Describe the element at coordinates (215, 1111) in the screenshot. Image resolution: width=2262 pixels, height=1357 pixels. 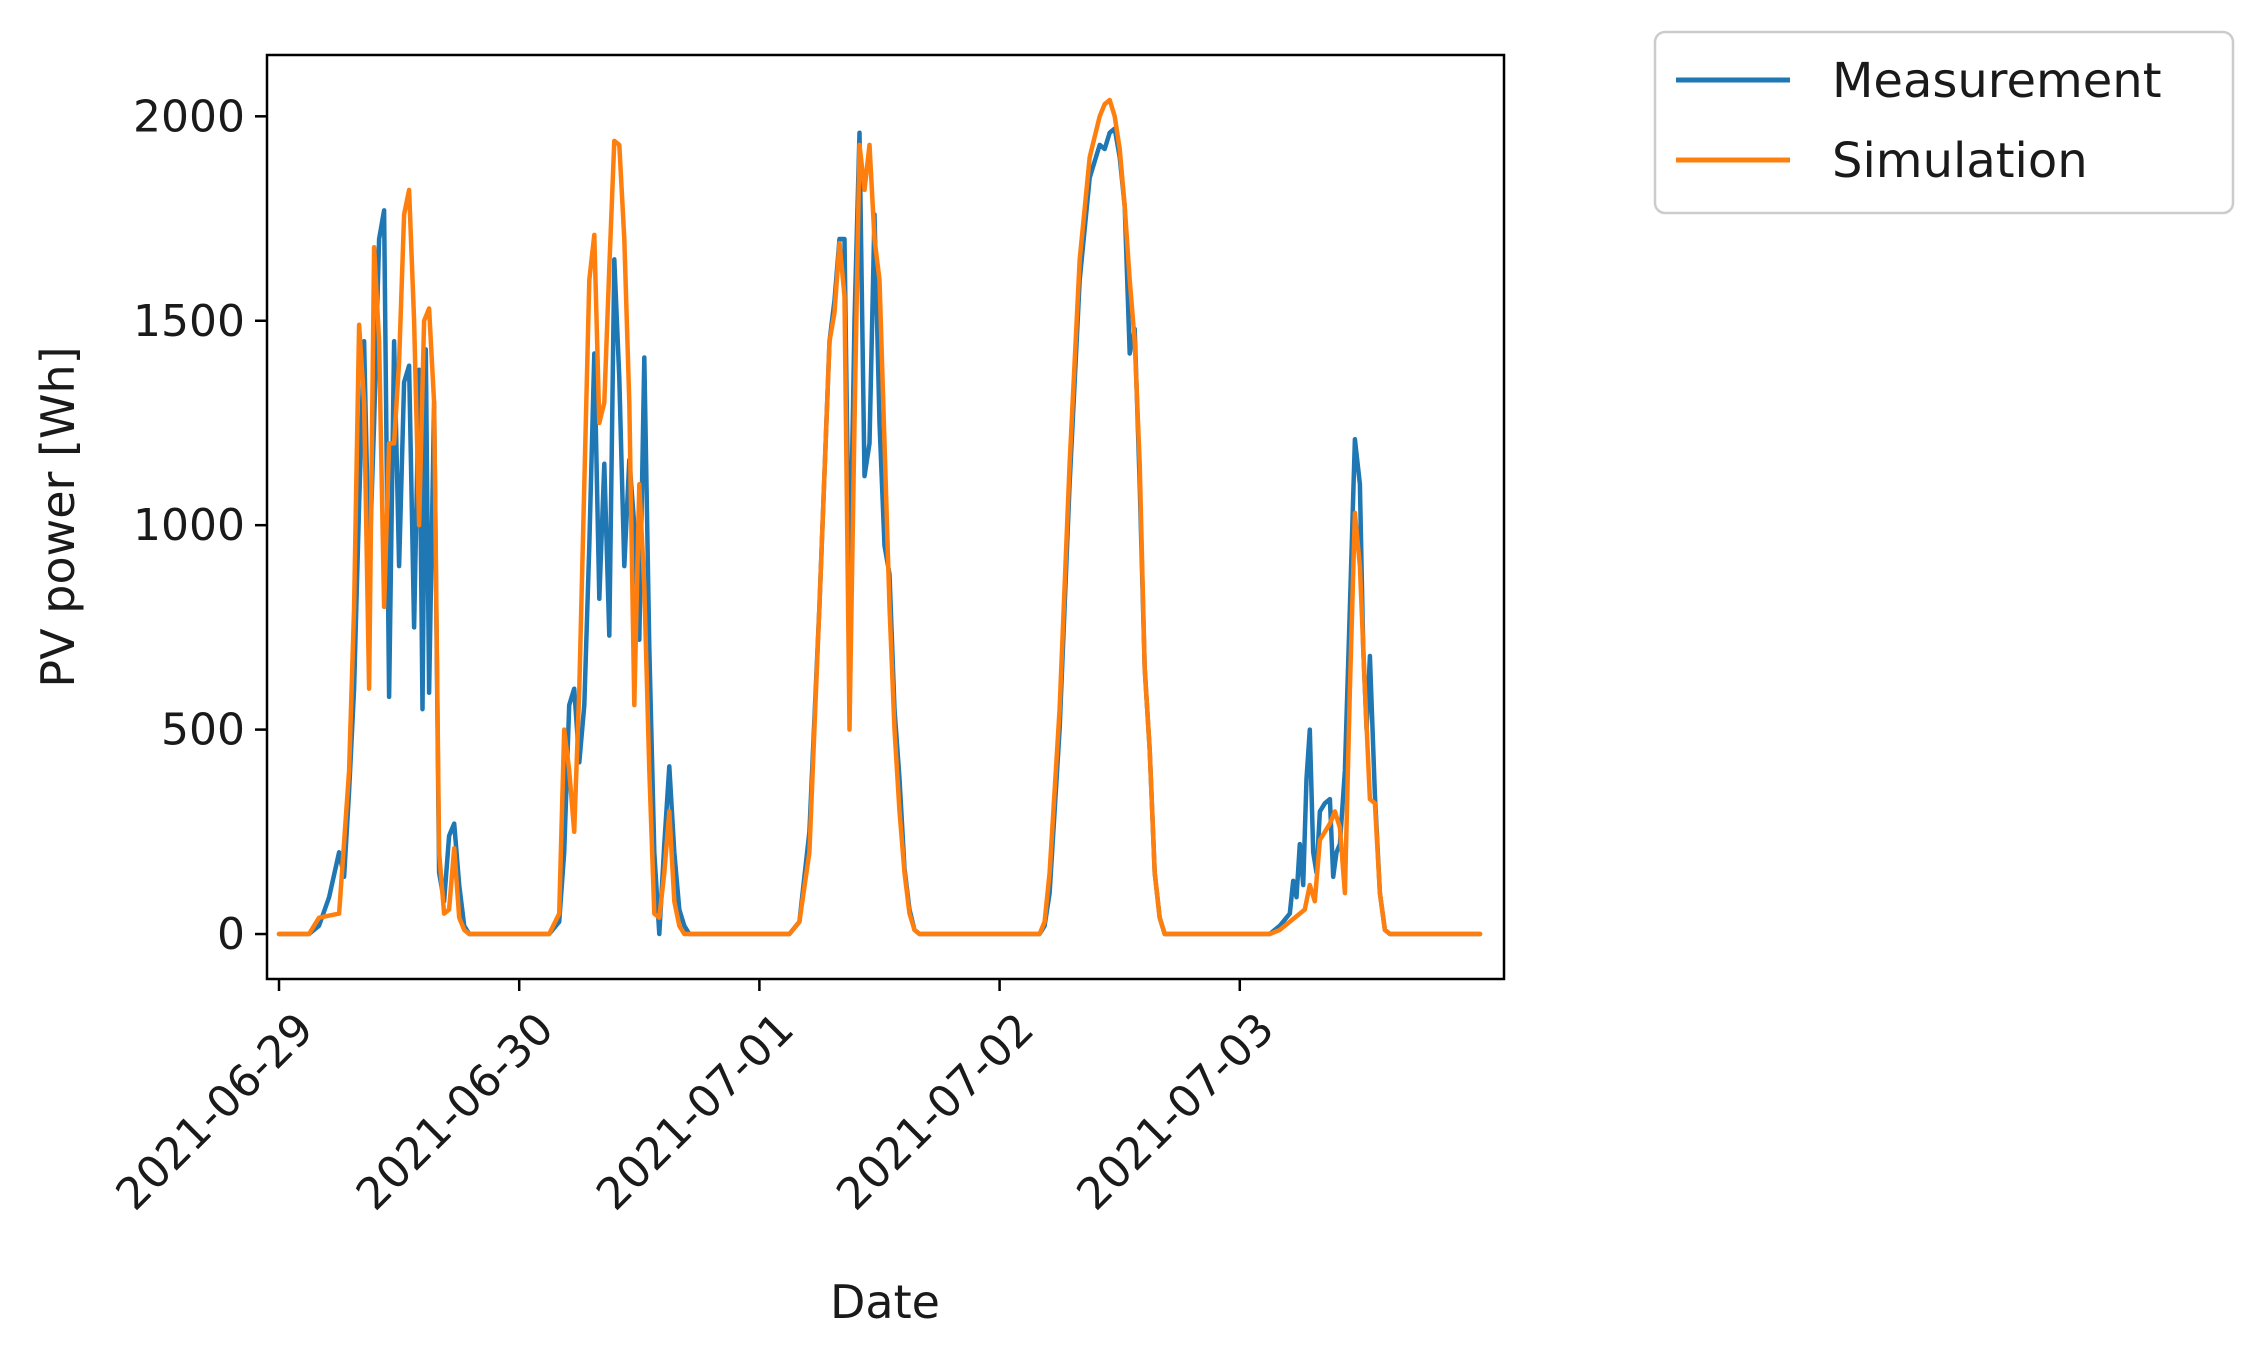
I see `x-tick-label: 2021-06-29` at that location.